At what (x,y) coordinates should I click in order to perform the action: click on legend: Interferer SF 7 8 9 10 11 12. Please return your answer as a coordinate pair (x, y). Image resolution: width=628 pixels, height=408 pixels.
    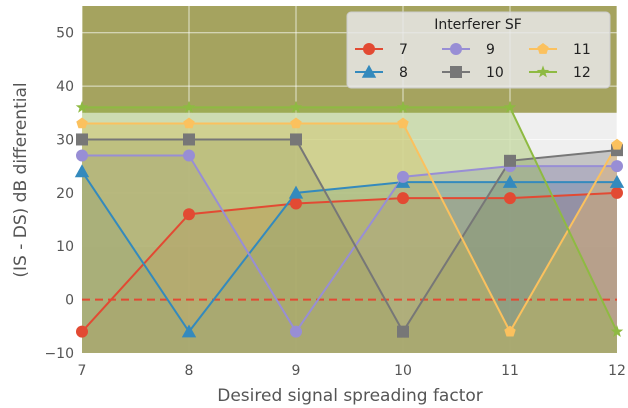
    Looking at the image, I should click on (478, 50).